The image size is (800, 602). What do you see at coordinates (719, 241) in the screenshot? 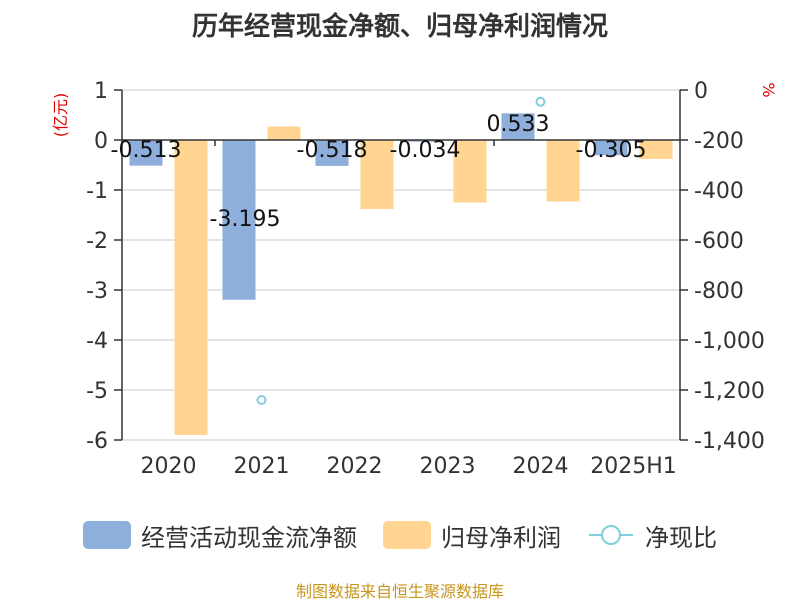
I see `right-tick-label: -600` at bounding box center [719, 241].